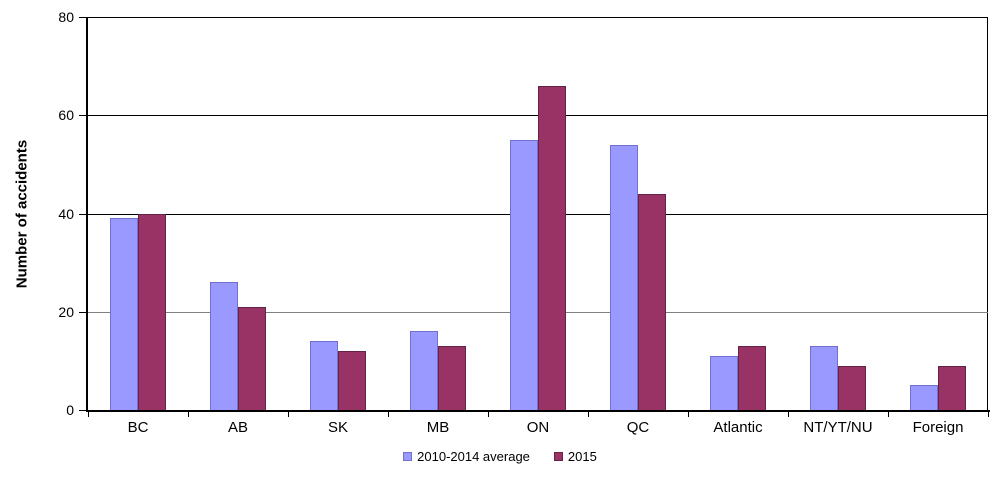 This screenshot has height=486, width=1000. Describe the element at coordinates (558, 456) in the screenshot. I see `legend-swatch-2015` at that location.